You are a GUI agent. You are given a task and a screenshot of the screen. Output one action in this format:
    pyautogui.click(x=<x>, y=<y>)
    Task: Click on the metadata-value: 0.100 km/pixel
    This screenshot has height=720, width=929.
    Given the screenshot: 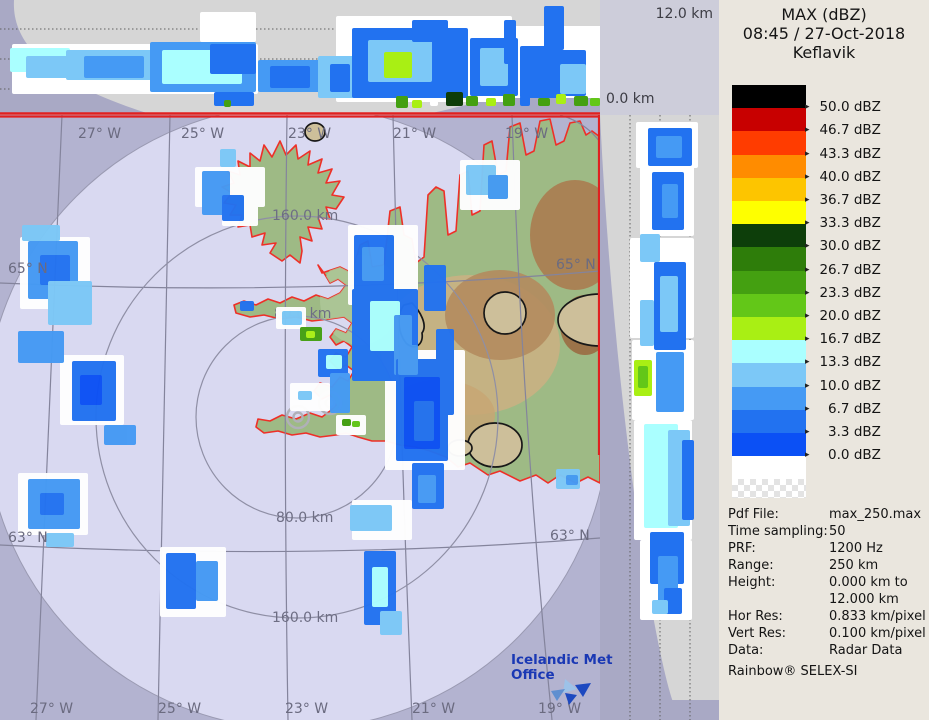 What is the action you would take?
    pyautogui.click(x=877, y=633)
    